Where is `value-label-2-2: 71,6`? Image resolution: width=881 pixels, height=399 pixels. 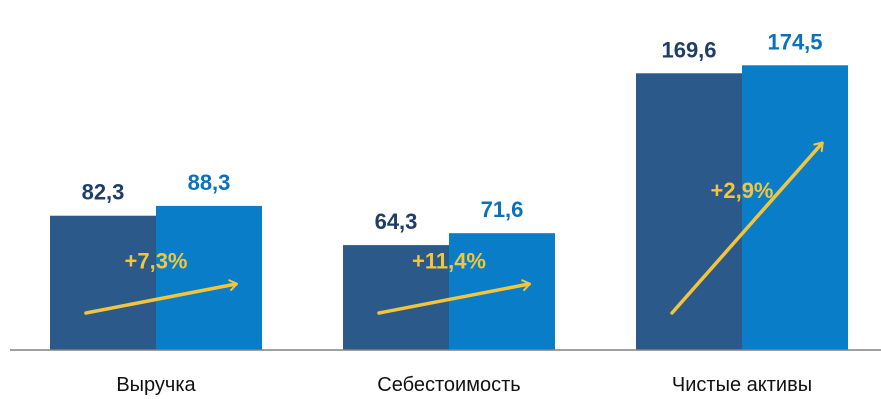
value-label-2-2: 71,6 is located at coordinates (502, 209).